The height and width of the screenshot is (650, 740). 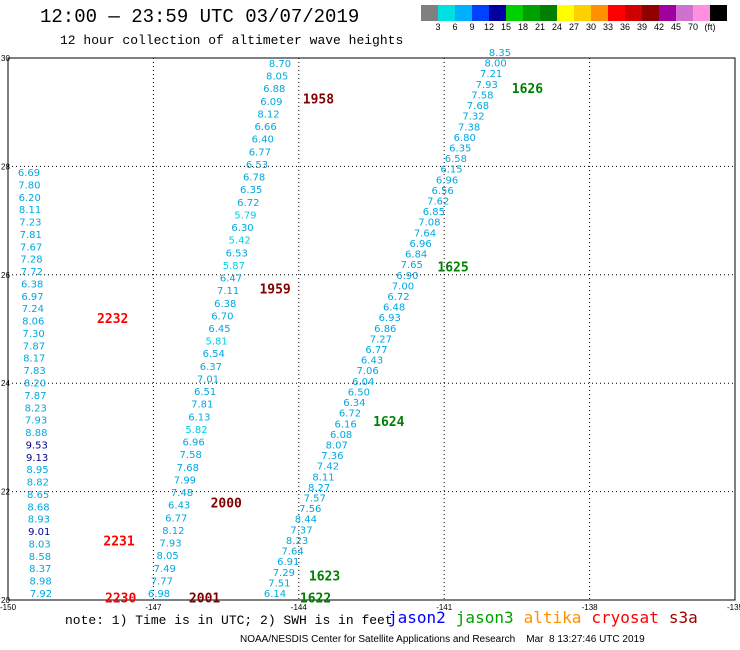 I want to click on wave-height-value: 7.01, so click(x=208, y=379).